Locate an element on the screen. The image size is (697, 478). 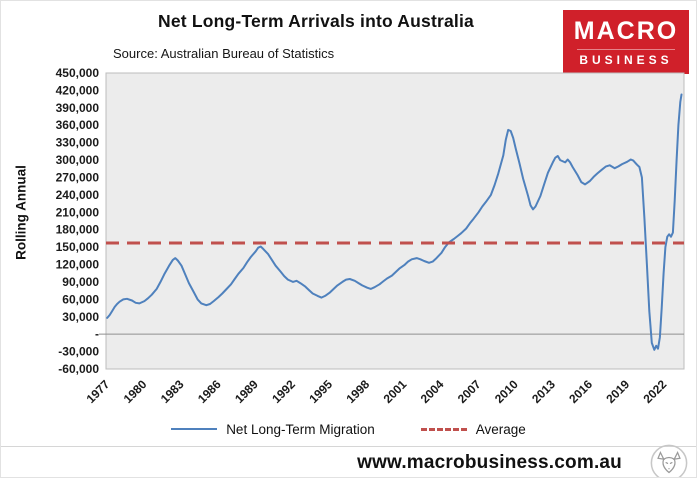
macrobusiness-logo: MACRO BUSINESS is located at coordinates (626, 42).